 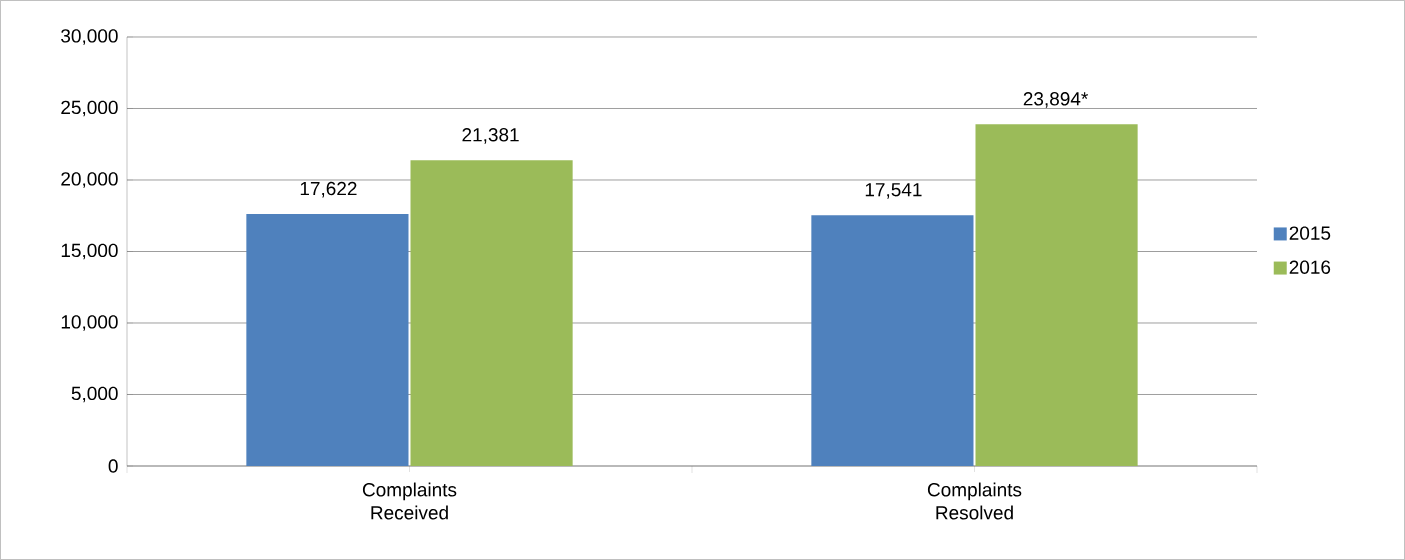 I want to click on data-label: 17,541, so click(x=893, y=191).